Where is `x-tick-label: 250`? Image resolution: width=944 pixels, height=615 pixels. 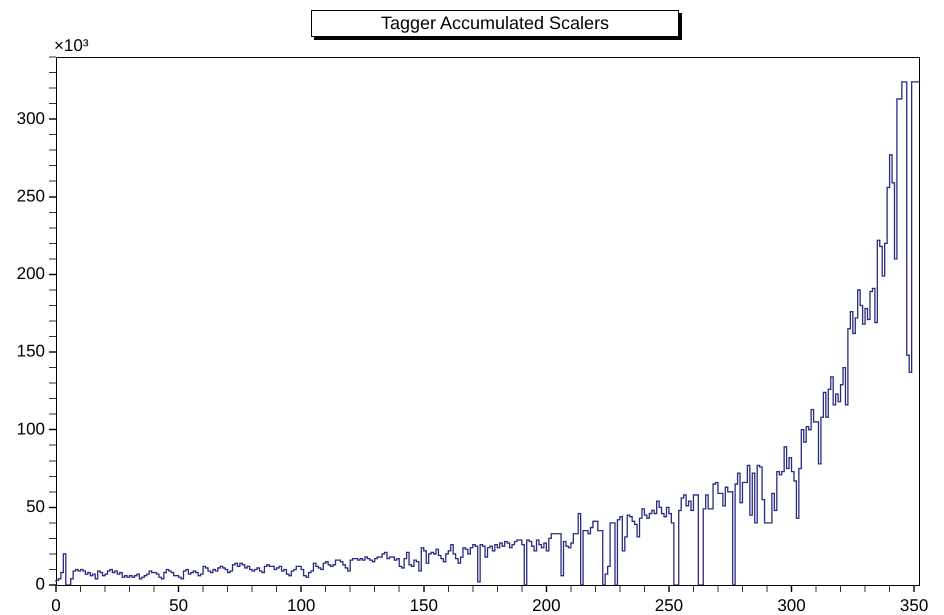
x-tick-label: 250 is located at coordinates (669, 605).